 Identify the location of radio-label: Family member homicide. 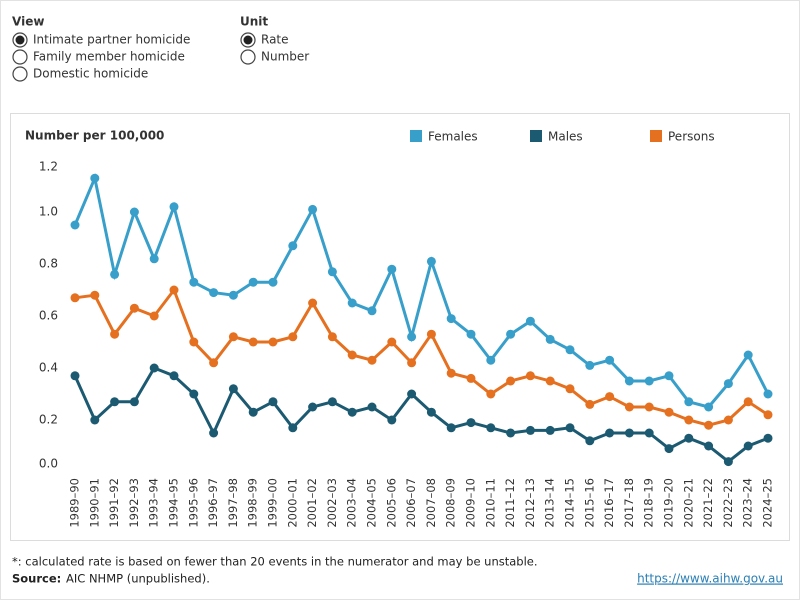
(109, 57).